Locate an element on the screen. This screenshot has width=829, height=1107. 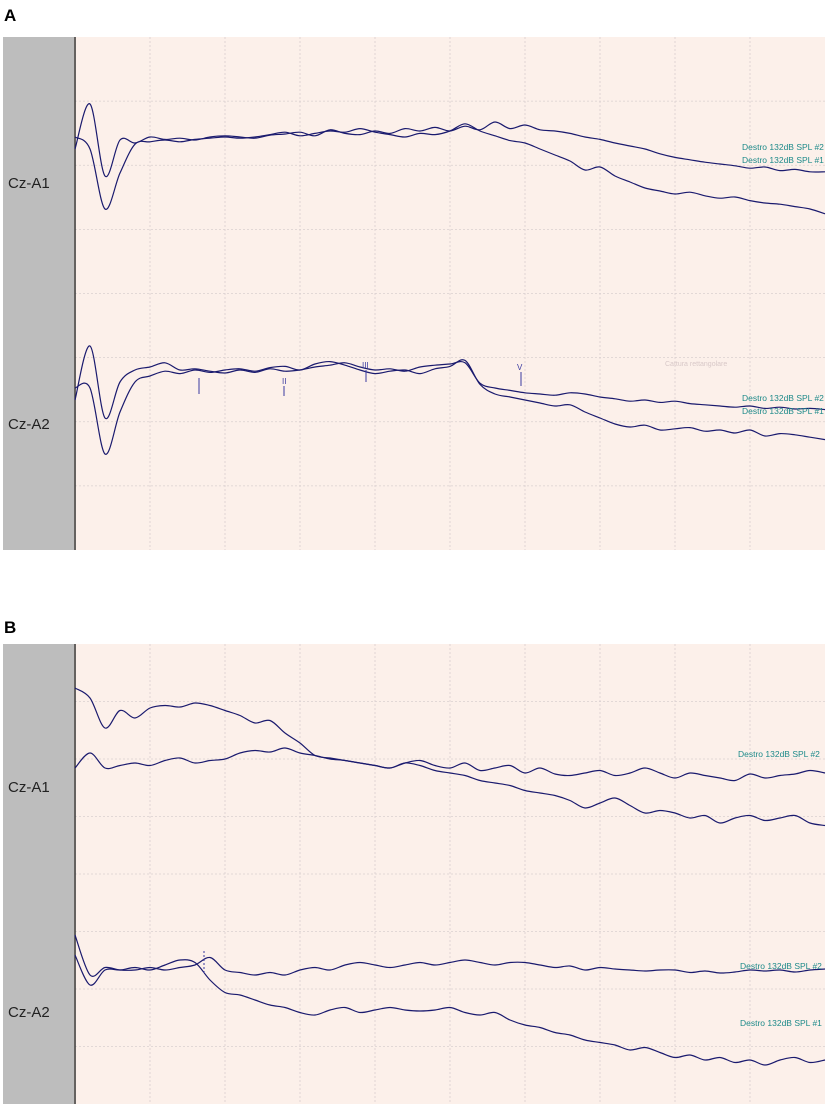
peak-label-v: V is located at coordinates (520, 367).